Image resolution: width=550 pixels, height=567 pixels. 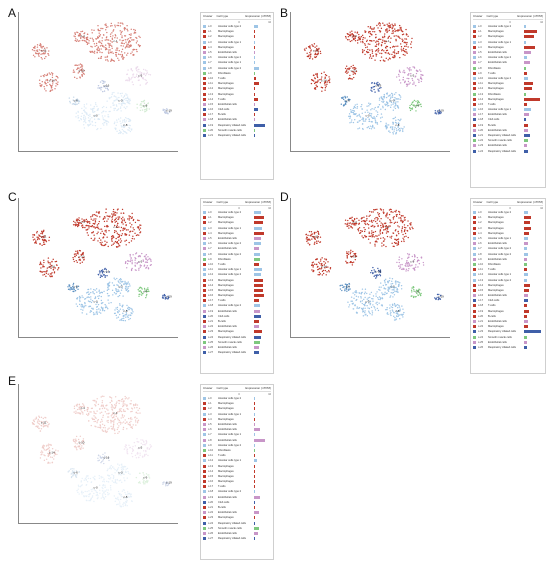 What do you see at coordinates (237, 104) in the screenshot?
I see `legend-row: c-15 Endothelial cells` at bounding box center [237, 104].